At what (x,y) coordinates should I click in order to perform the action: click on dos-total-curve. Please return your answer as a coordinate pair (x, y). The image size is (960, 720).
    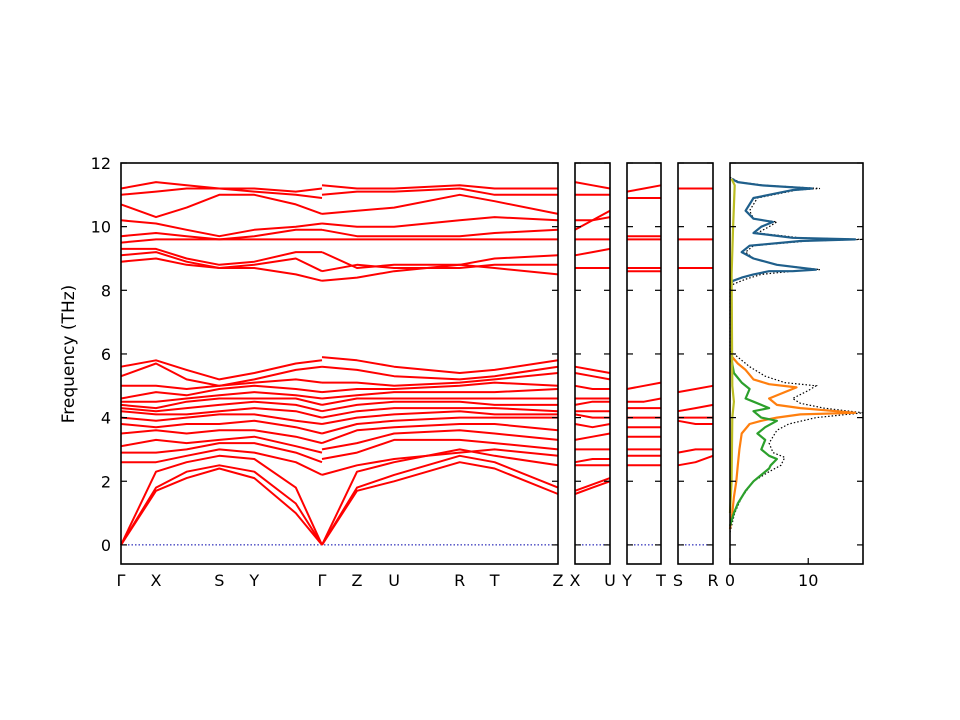
    Looking at the image, I should click on (796, 354).